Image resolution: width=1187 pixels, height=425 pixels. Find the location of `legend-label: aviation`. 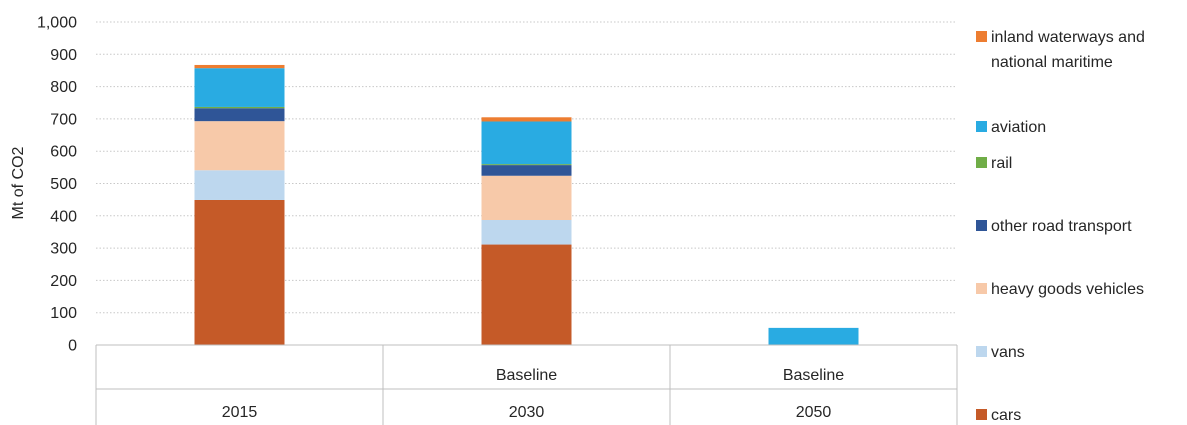

legend-label: aviation is located at coordinates (1018, 127).